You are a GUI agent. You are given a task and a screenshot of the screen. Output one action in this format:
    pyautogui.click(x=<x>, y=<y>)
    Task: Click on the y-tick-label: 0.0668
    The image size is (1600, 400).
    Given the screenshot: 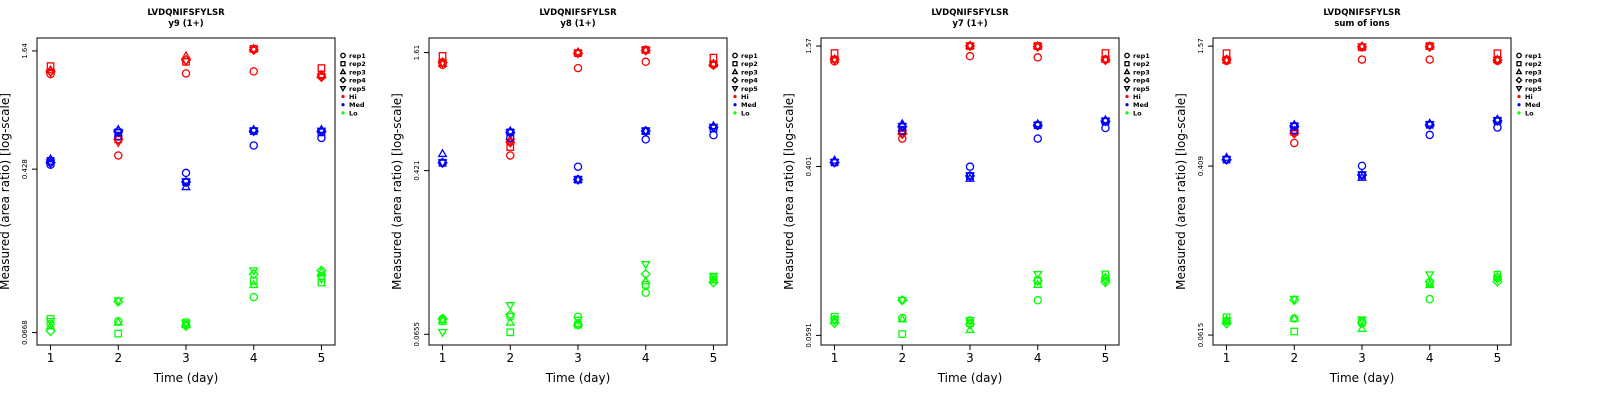 What is the action you would take?
    pyautogui.click(x=25, y=332)
    